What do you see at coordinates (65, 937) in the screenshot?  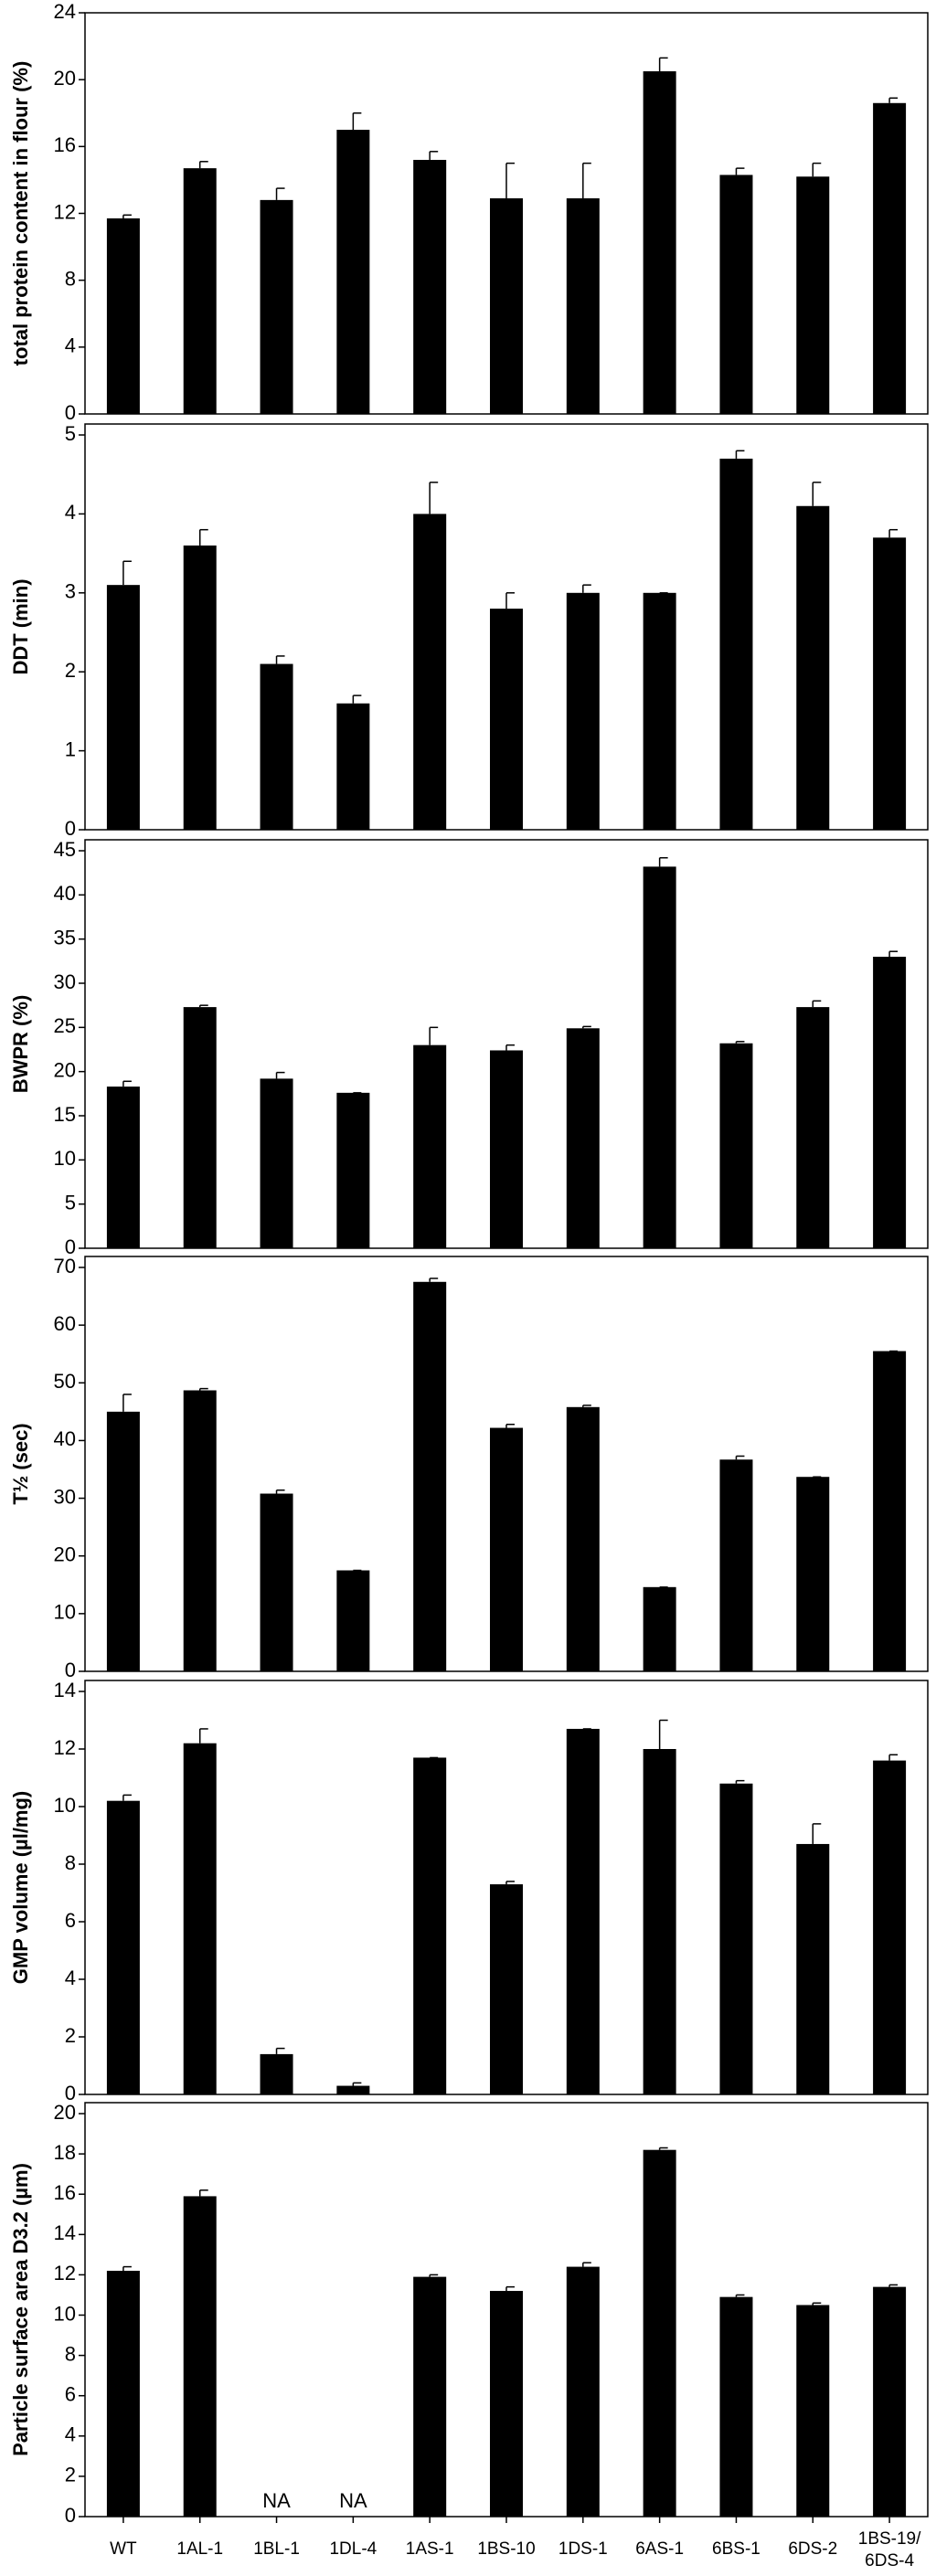 I see `y-tick-label: 35` at bounding box center [65, 937].